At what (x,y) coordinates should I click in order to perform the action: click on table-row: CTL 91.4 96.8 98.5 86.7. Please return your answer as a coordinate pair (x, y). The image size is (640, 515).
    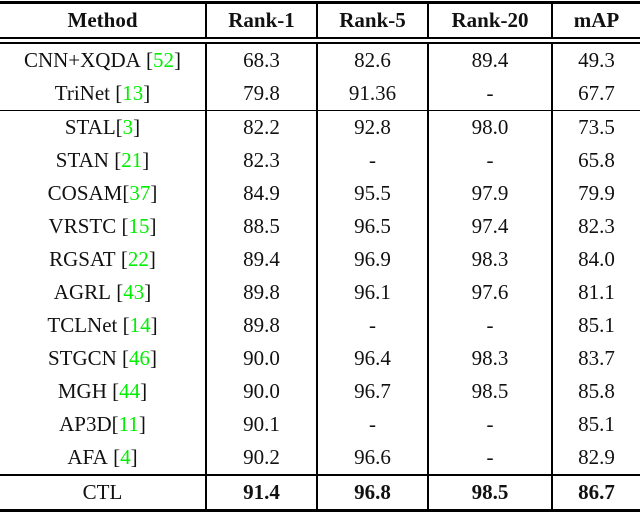
    Looking at the image, I should click on (320, 493).